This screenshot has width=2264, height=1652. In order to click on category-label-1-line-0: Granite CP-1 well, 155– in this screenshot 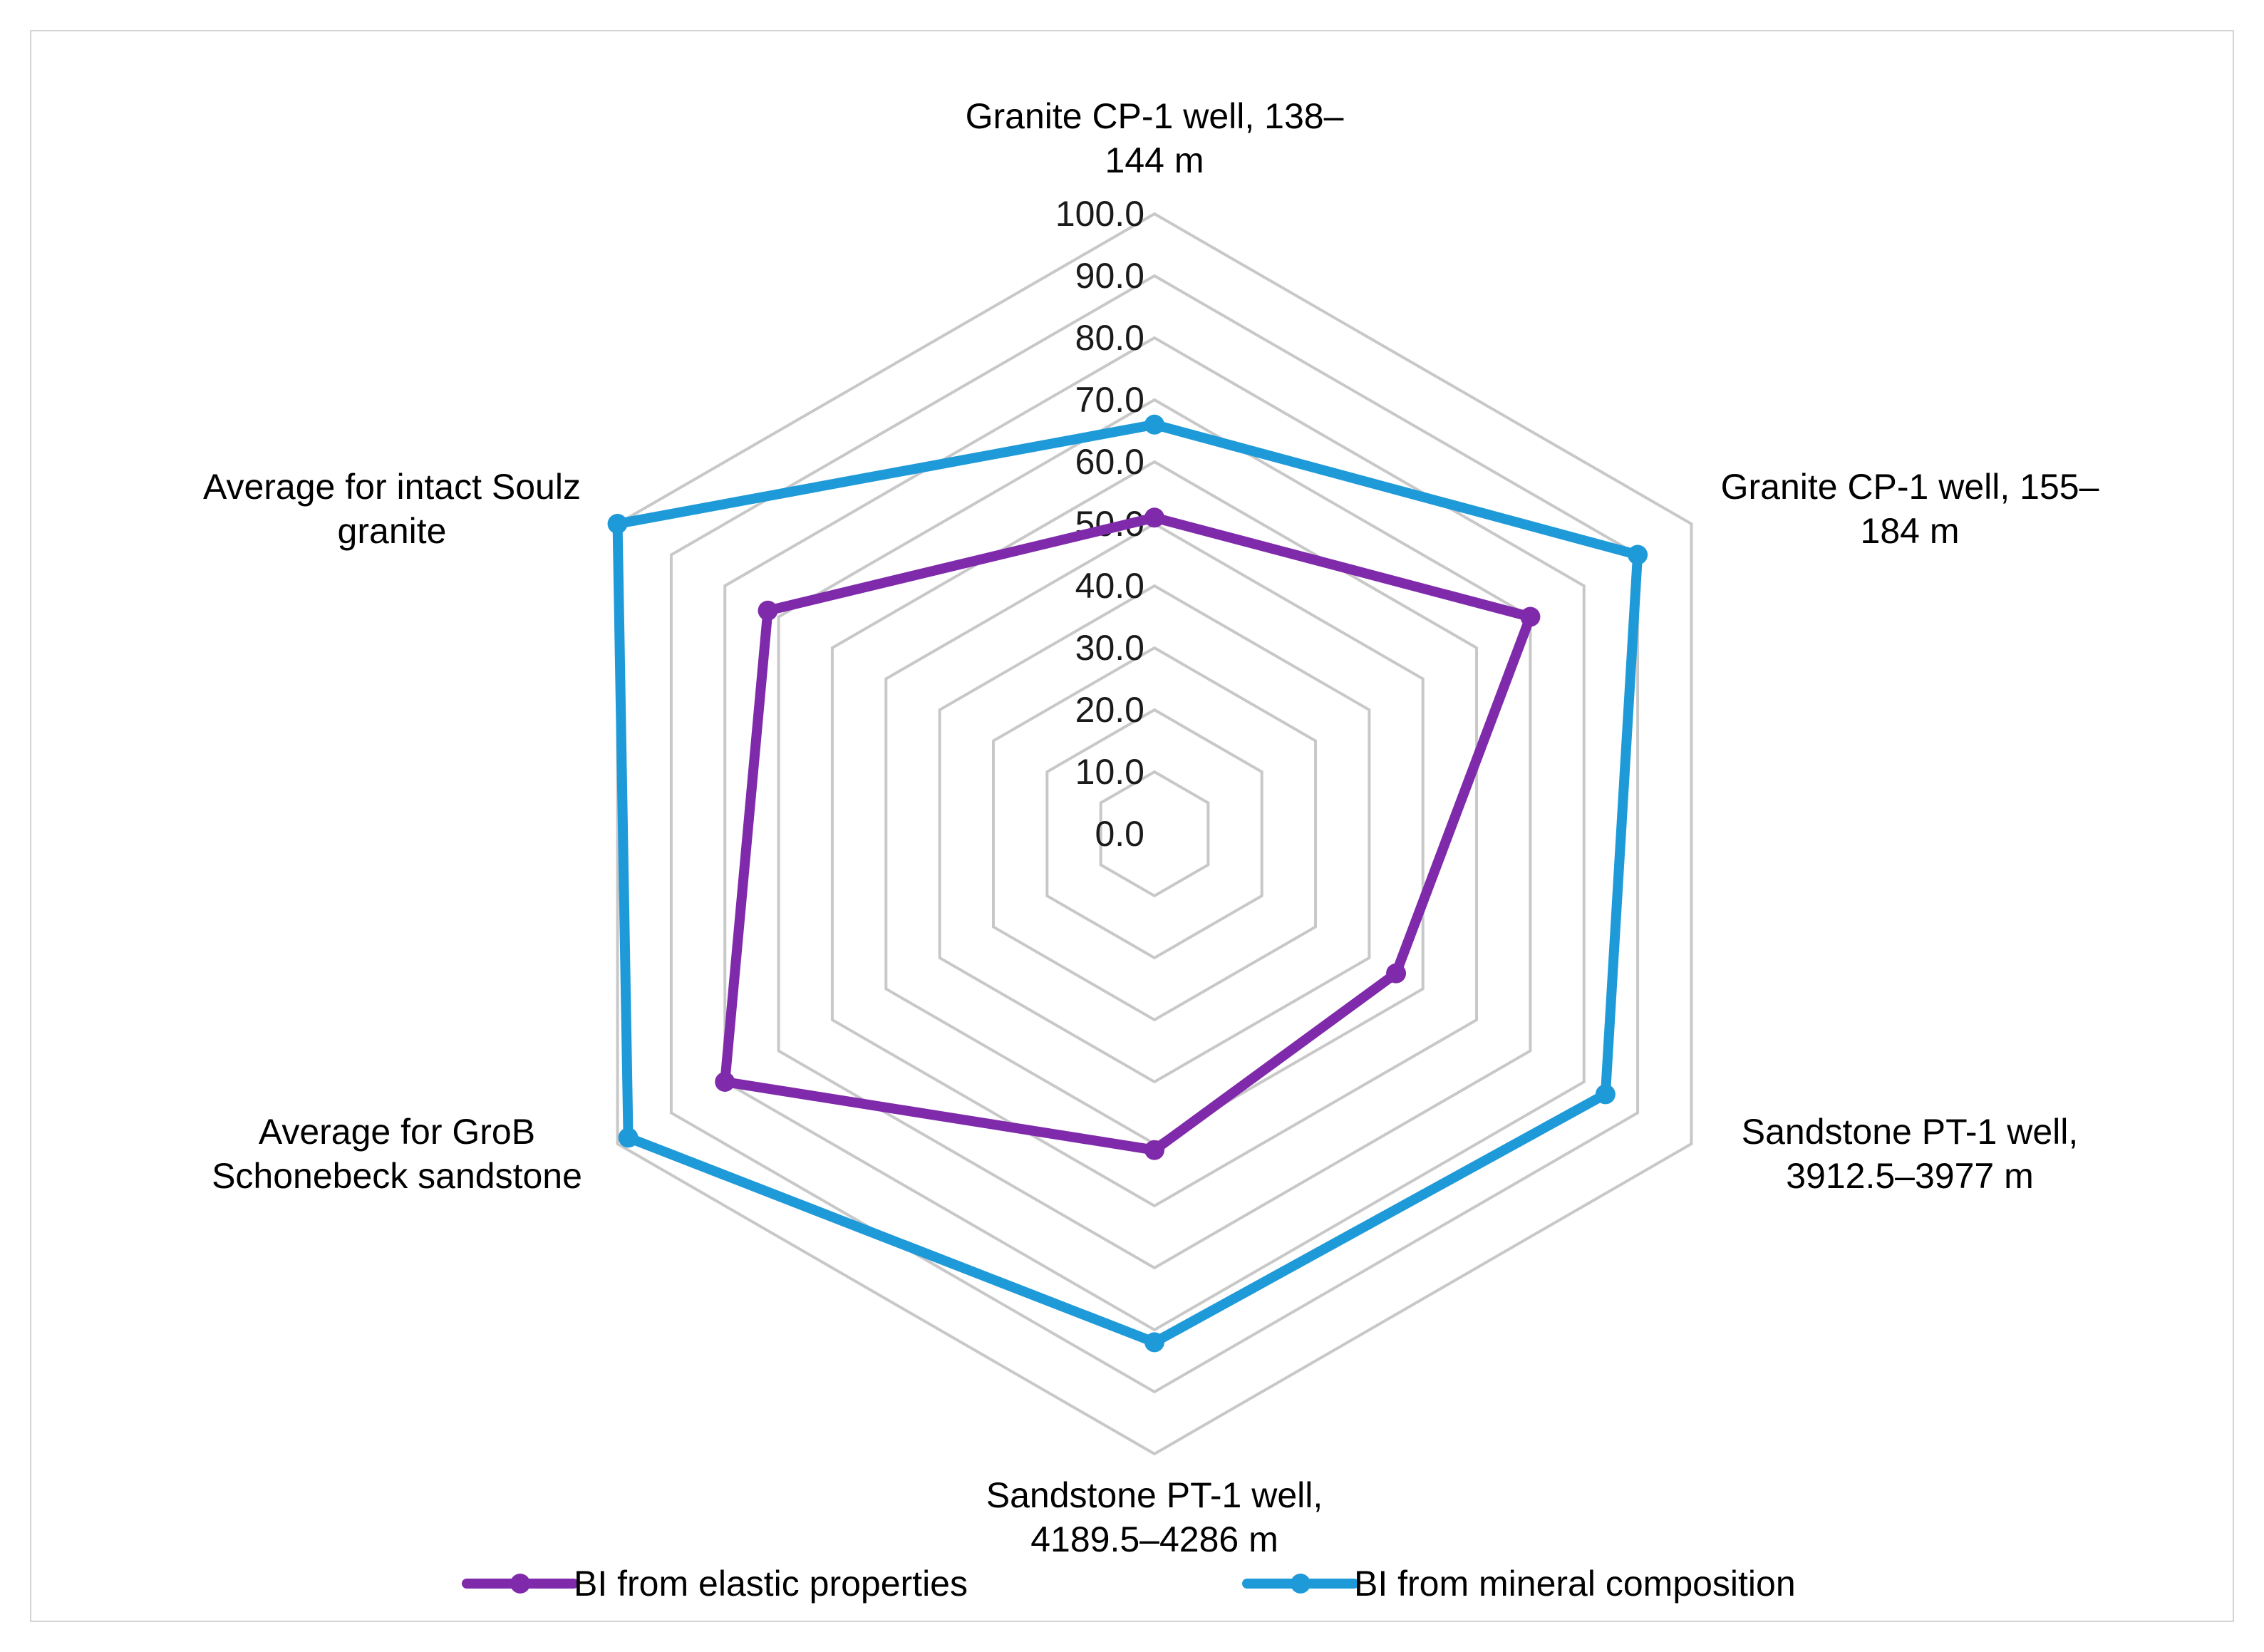, I will do `click(1910, 487)`.